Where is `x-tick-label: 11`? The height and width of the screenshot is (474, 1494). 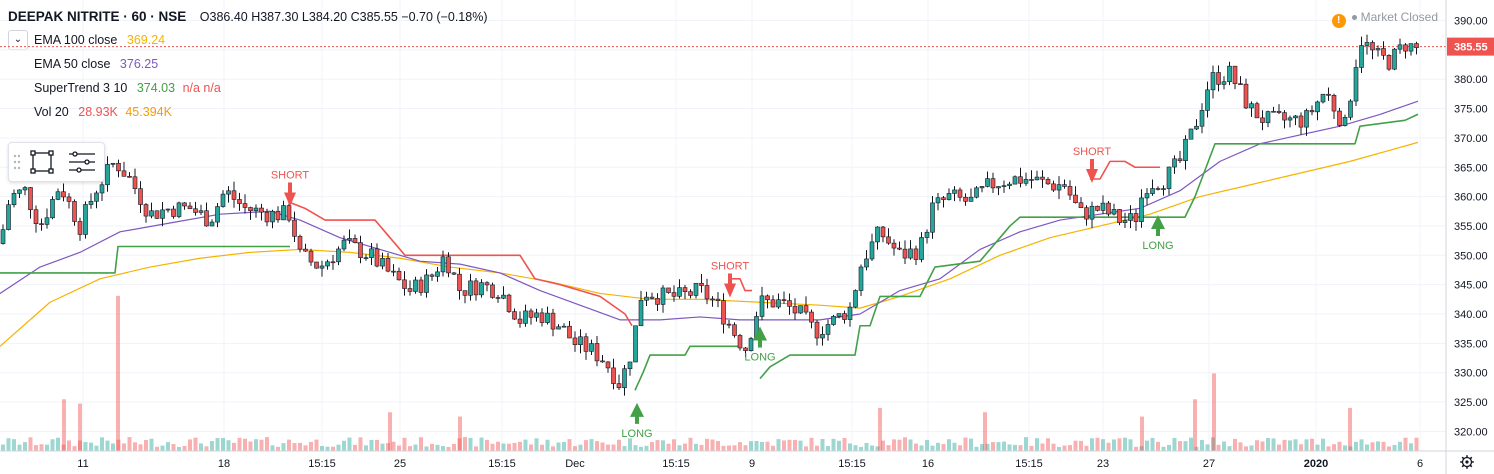 x-tick-label: 11 is located at coordinates (82, 464).